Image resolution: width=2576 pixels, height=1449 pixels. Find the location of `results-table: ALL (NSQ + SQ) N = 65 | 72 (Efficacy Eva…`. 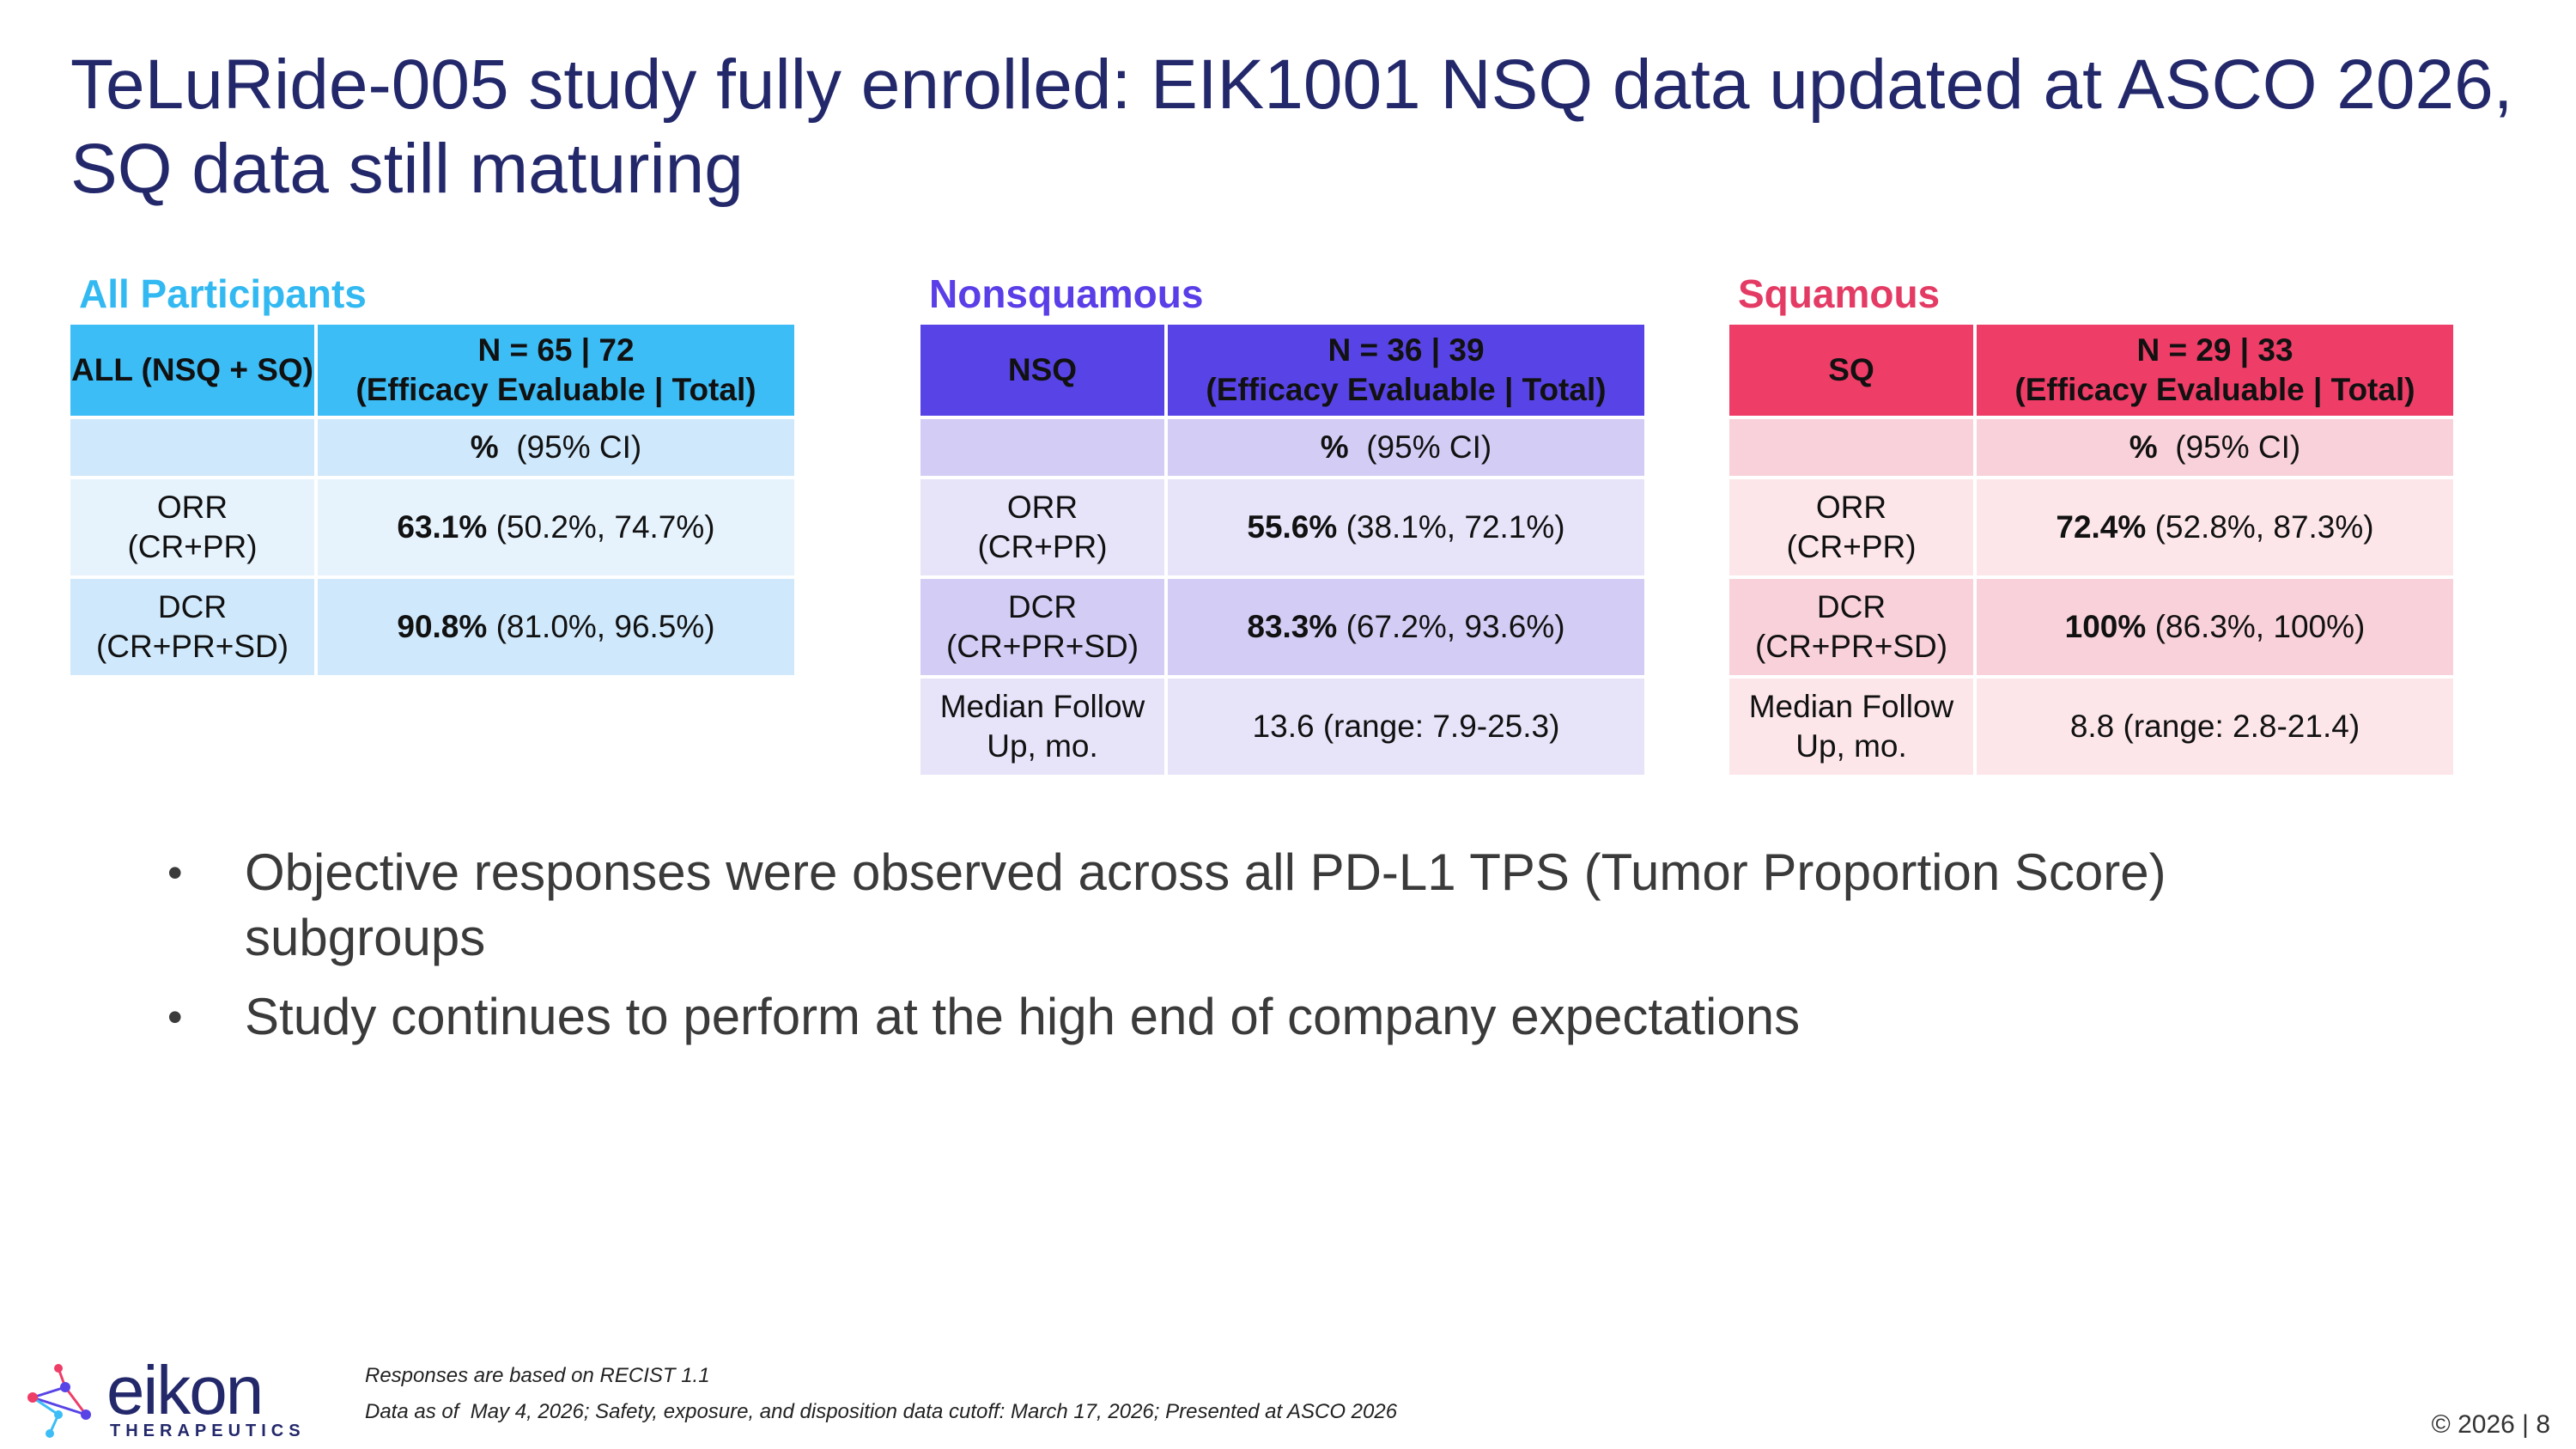

results-table: ALL (NSQ + SQ) N = 65 | 72 (Efficacy Eva… is located at coordinates (432, 502).